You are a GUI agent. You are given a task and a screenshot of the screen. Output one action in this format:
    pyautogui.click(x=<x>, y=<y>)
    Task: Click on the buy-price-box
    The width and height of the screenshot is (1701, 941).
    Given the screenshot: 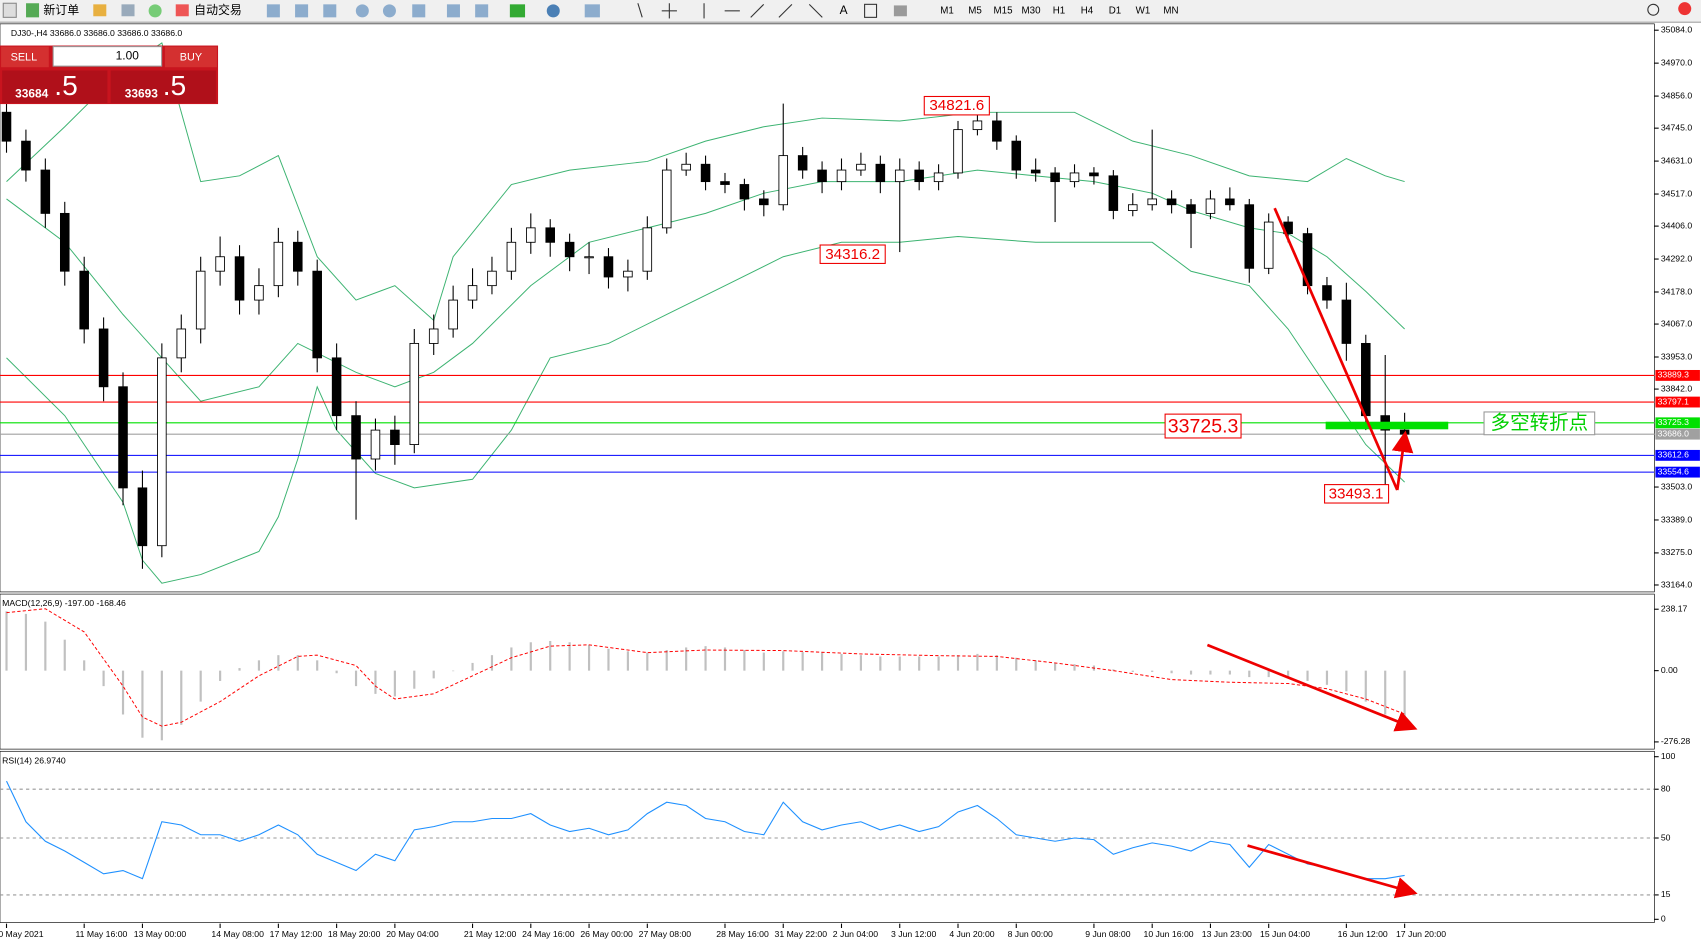 What is the action you would take?
    pyautogui.click(x=163, y=86)
    